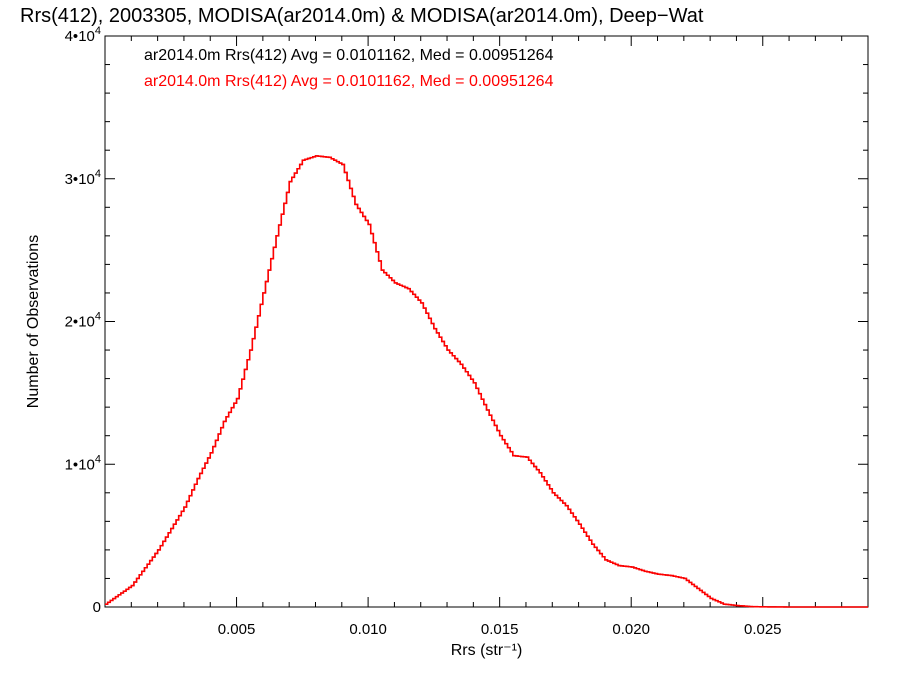 The height and width of the screenshot is (675, 900). Describe the element at coordinates (80, 179) in the screenshot. I see `y-tick-base: 3•10` at that location.